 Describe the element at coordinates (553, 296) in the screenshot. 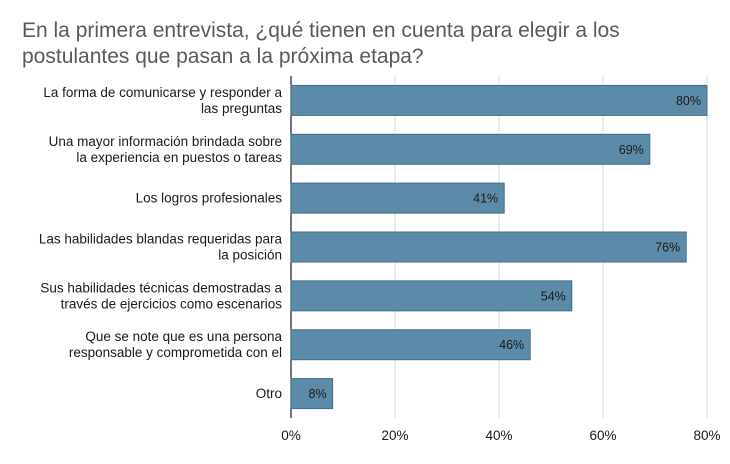

I see `data-label: 54%` at that location.